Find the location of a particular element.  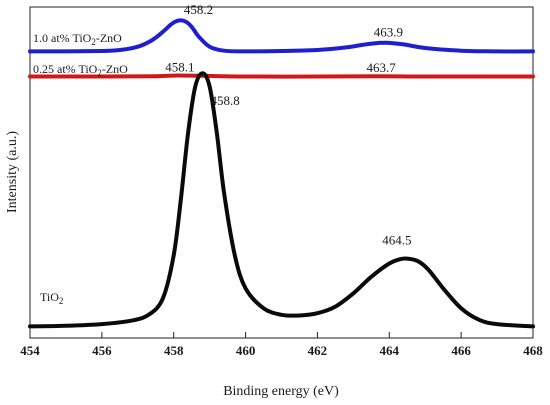

series-label-0: 1.0 at% TiO2-ZnO is located at coordinates (77, 39).